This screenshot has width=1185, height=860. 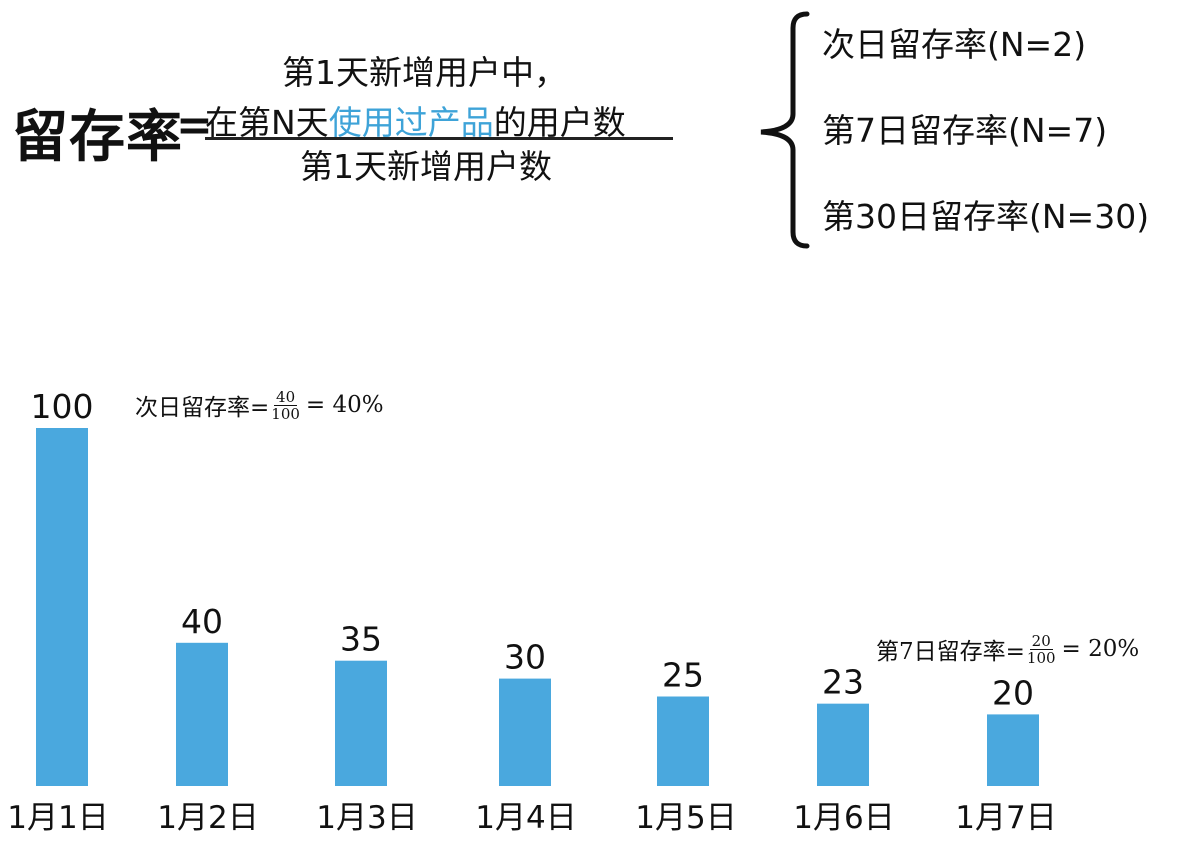 What do you see at coordinates (1041, 640) in the screenshot?
I see `annotation-numerator: 20` at bounding box center [1041, 640].